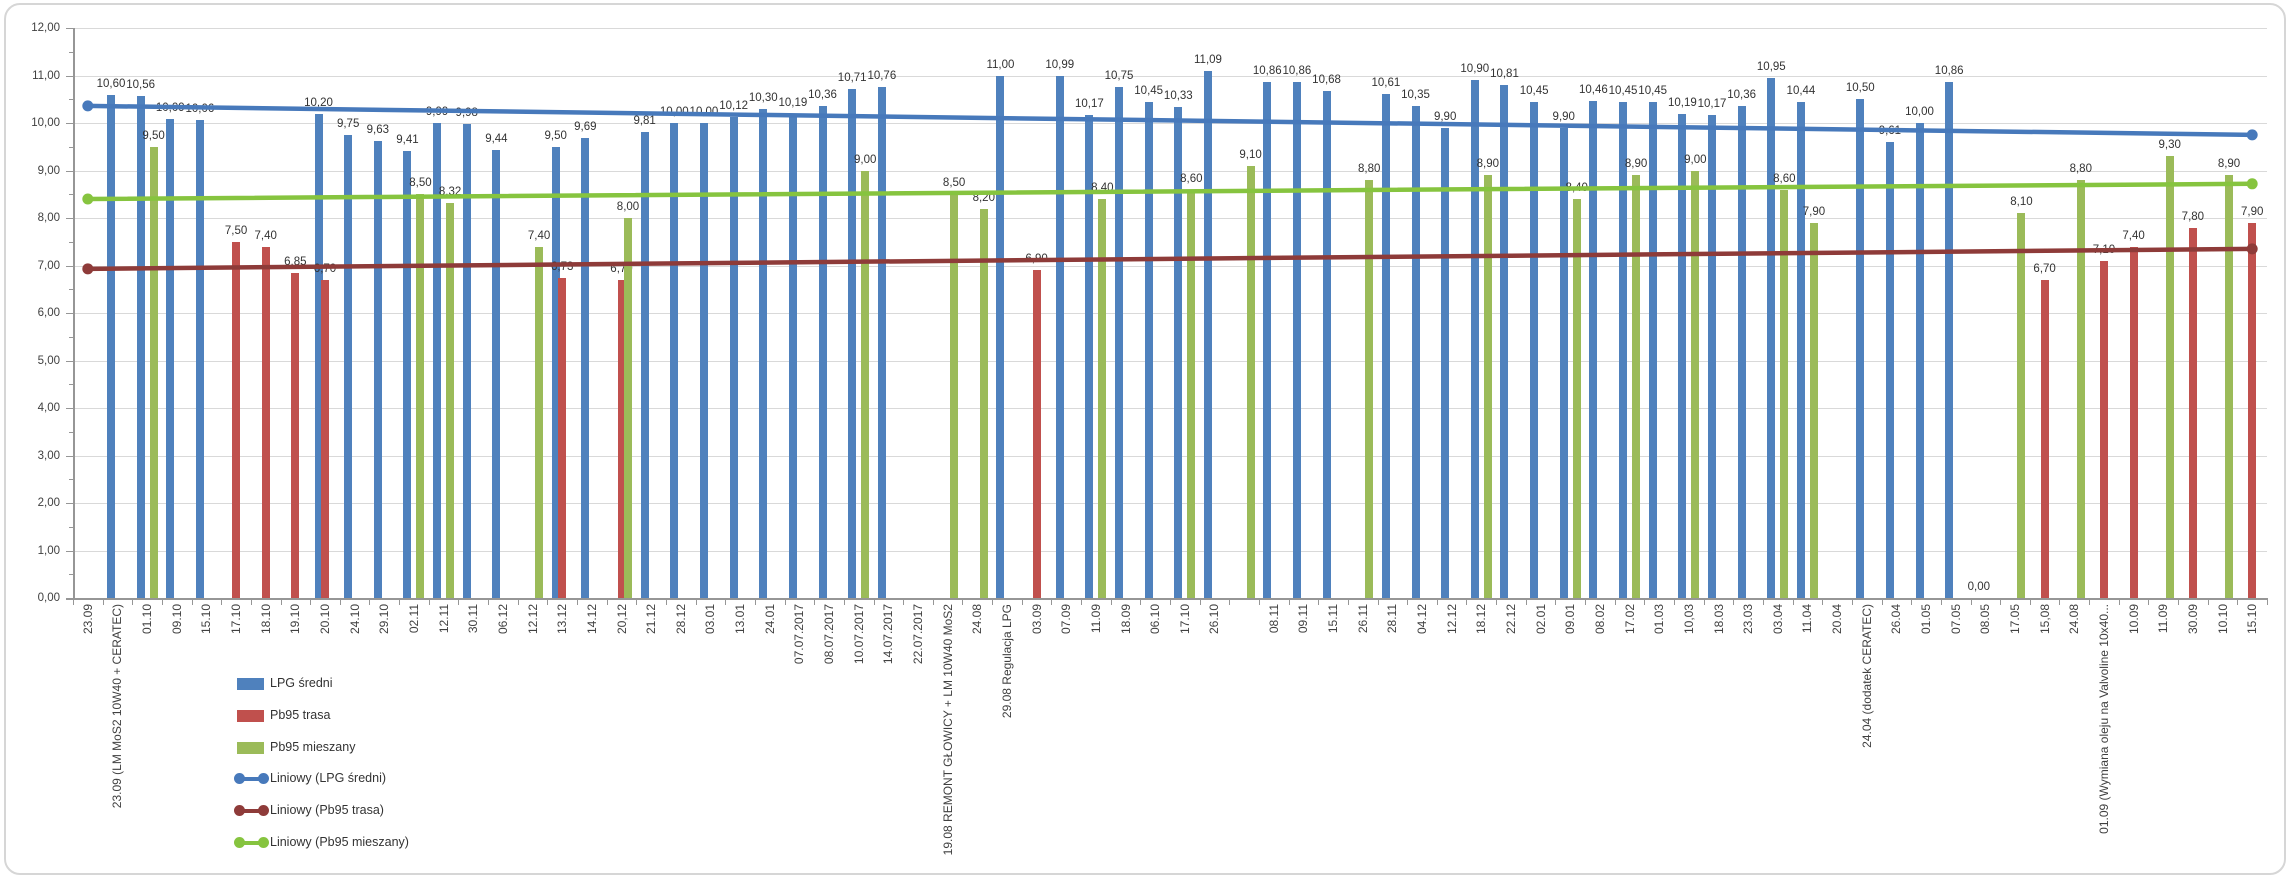  What do you see at coordinates (1712, 103) in the screenshot?
I see `bar-value-label: 10,17` at bounding box center [1712, 103].